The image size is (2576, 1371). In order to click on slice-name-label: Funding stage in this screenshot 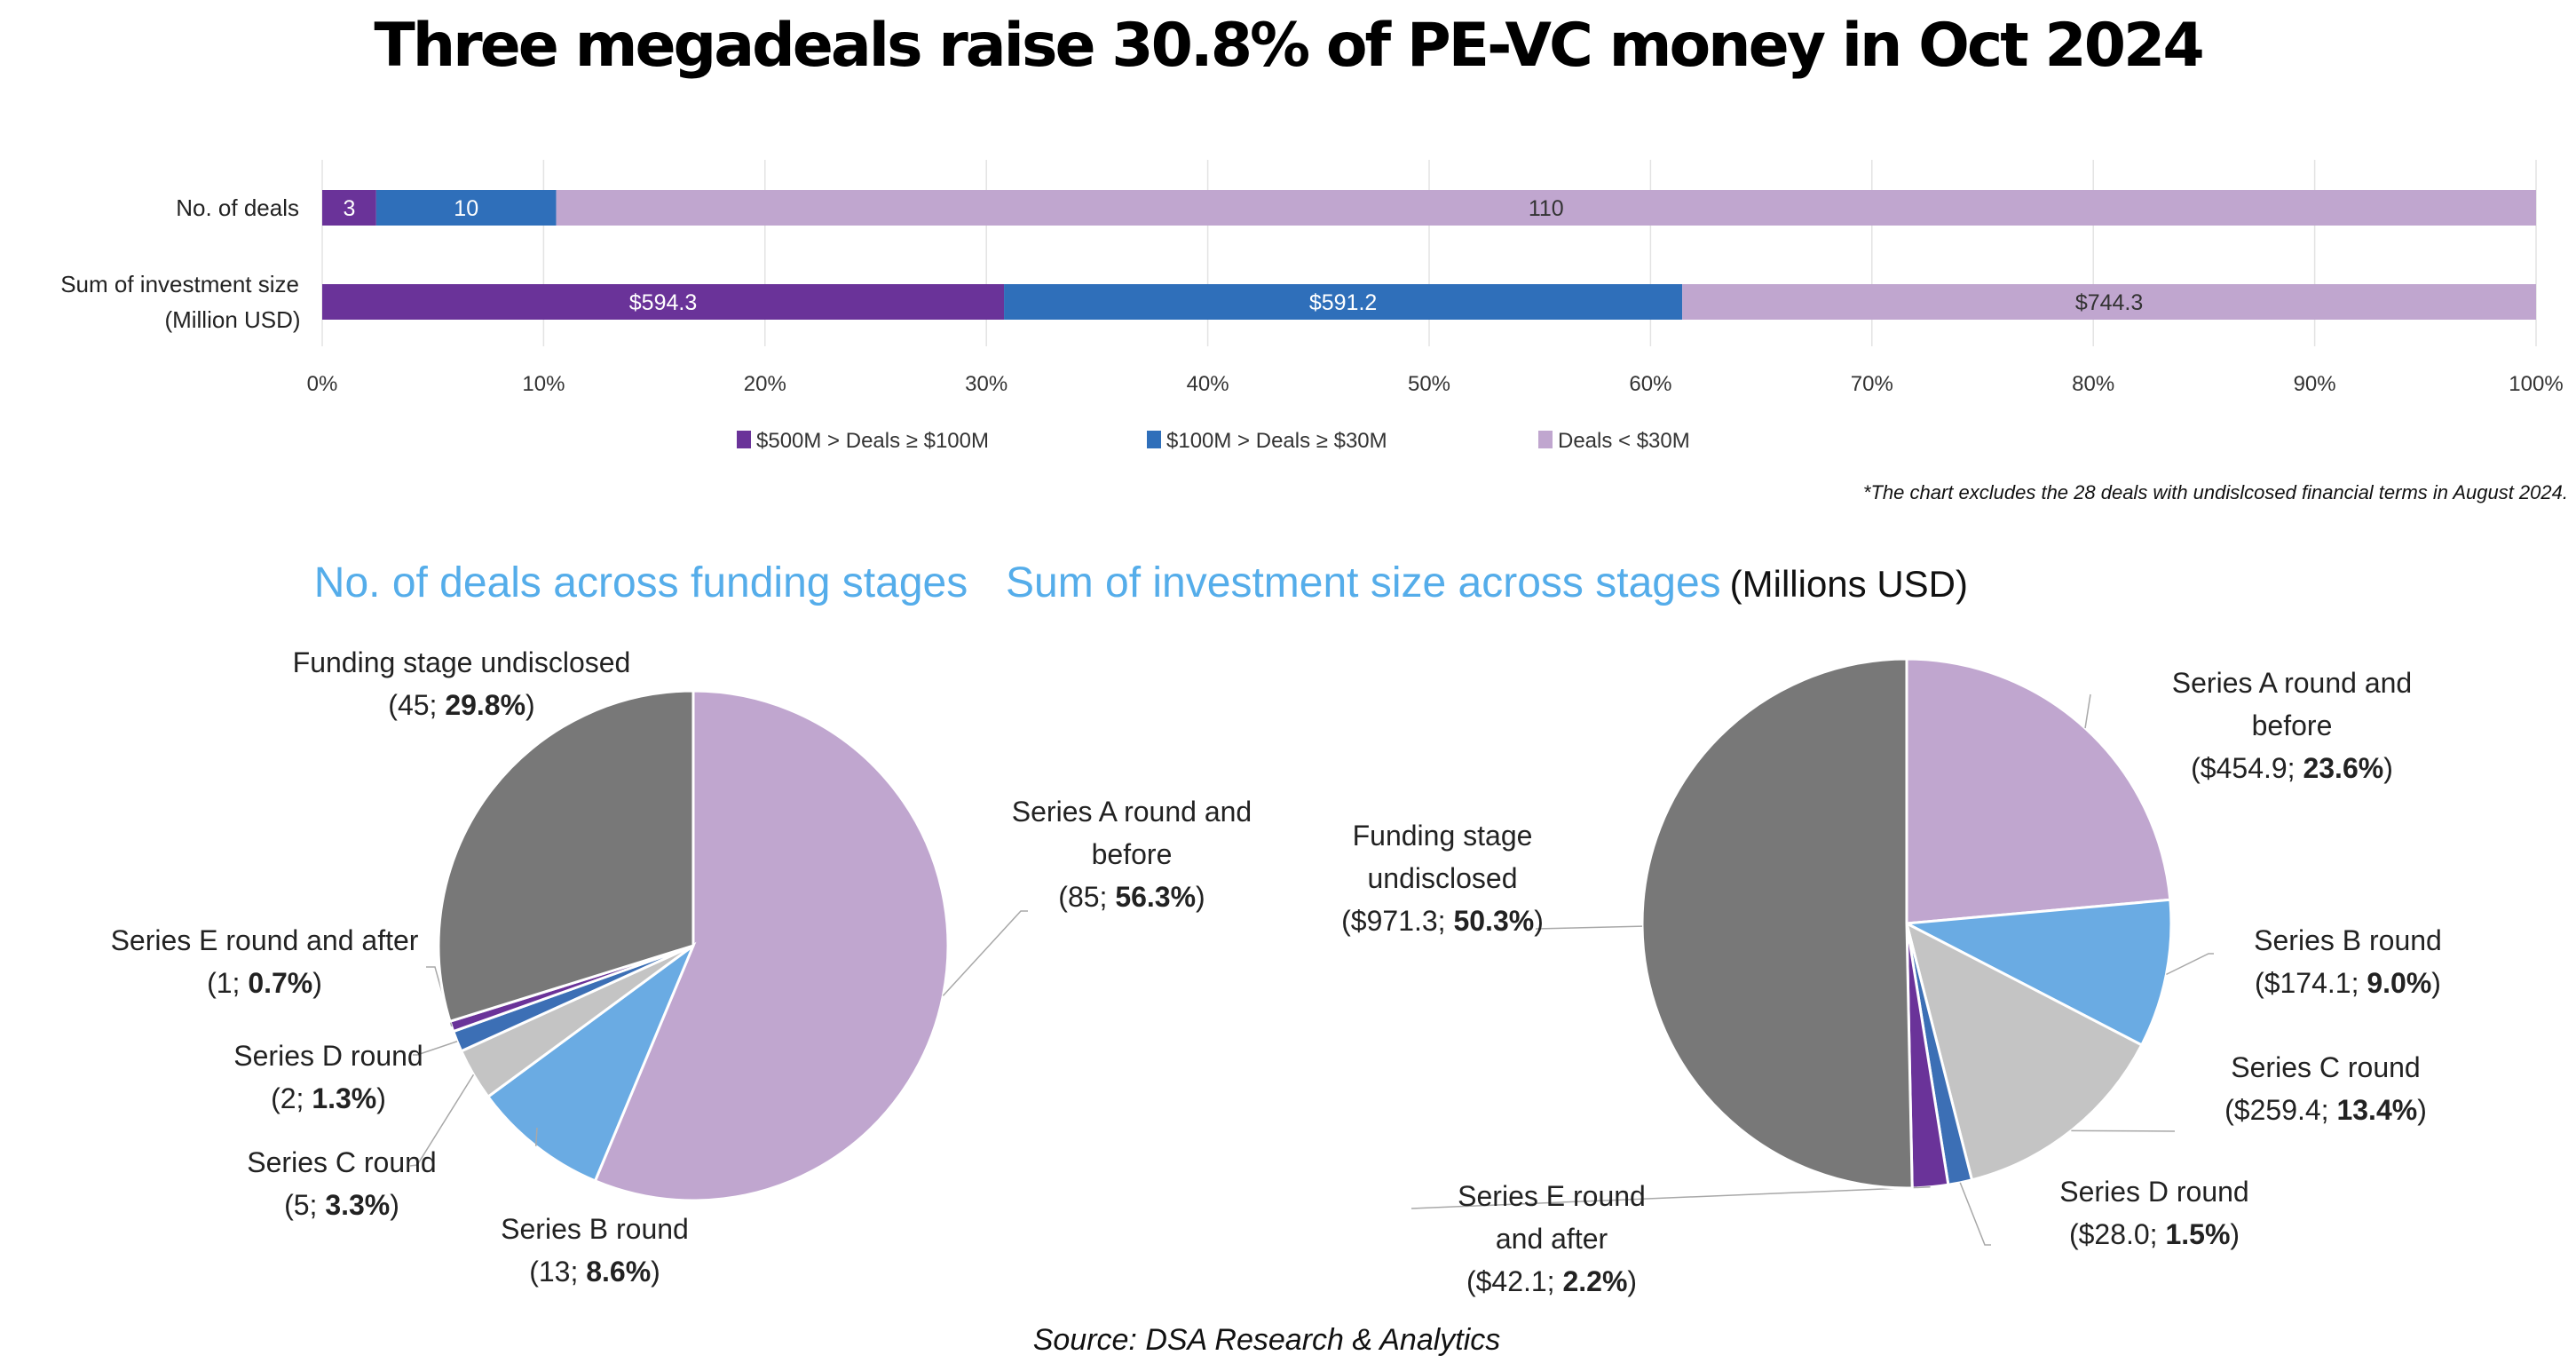, I will do `click(1443, 836)`.